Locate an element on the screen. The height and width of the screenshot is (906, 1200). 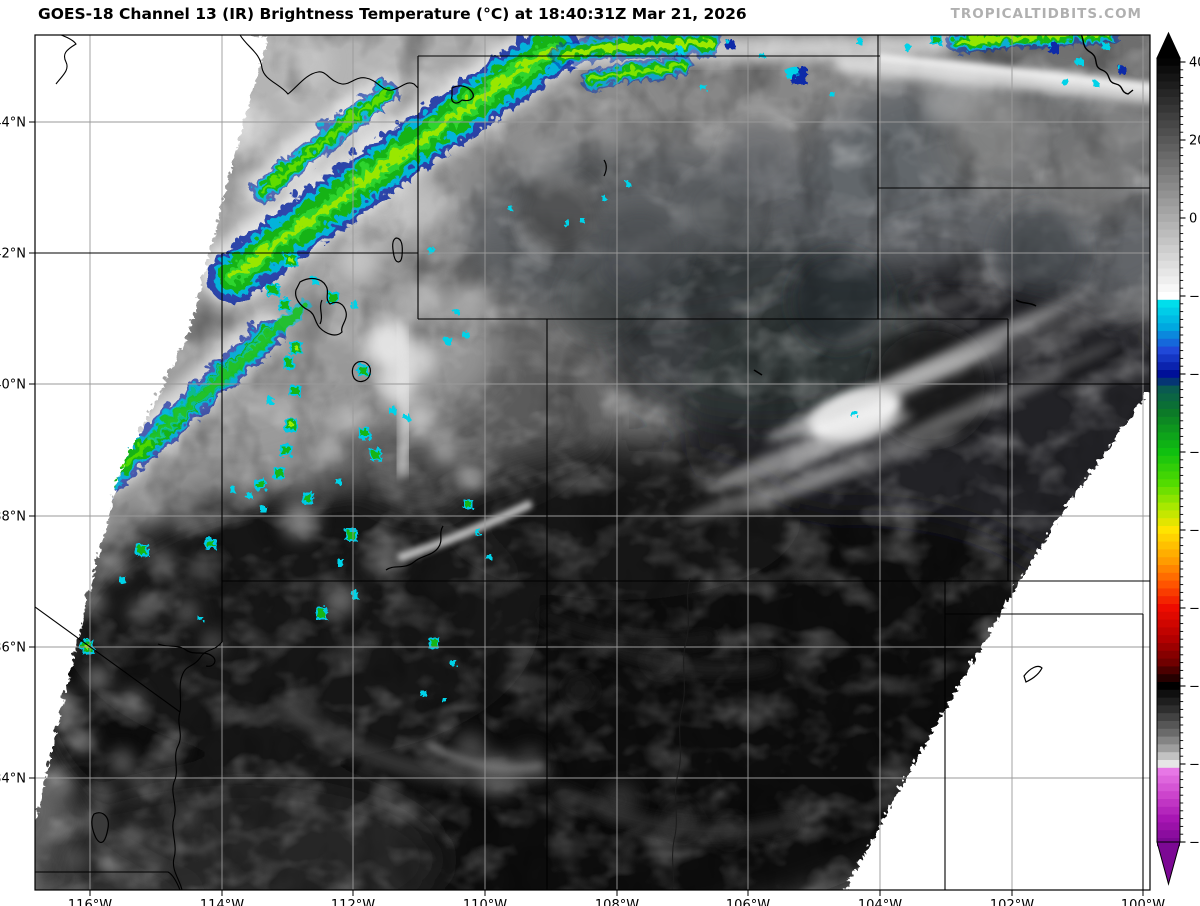
colorbar-arrow-top is located at coordinates (1168, 45).